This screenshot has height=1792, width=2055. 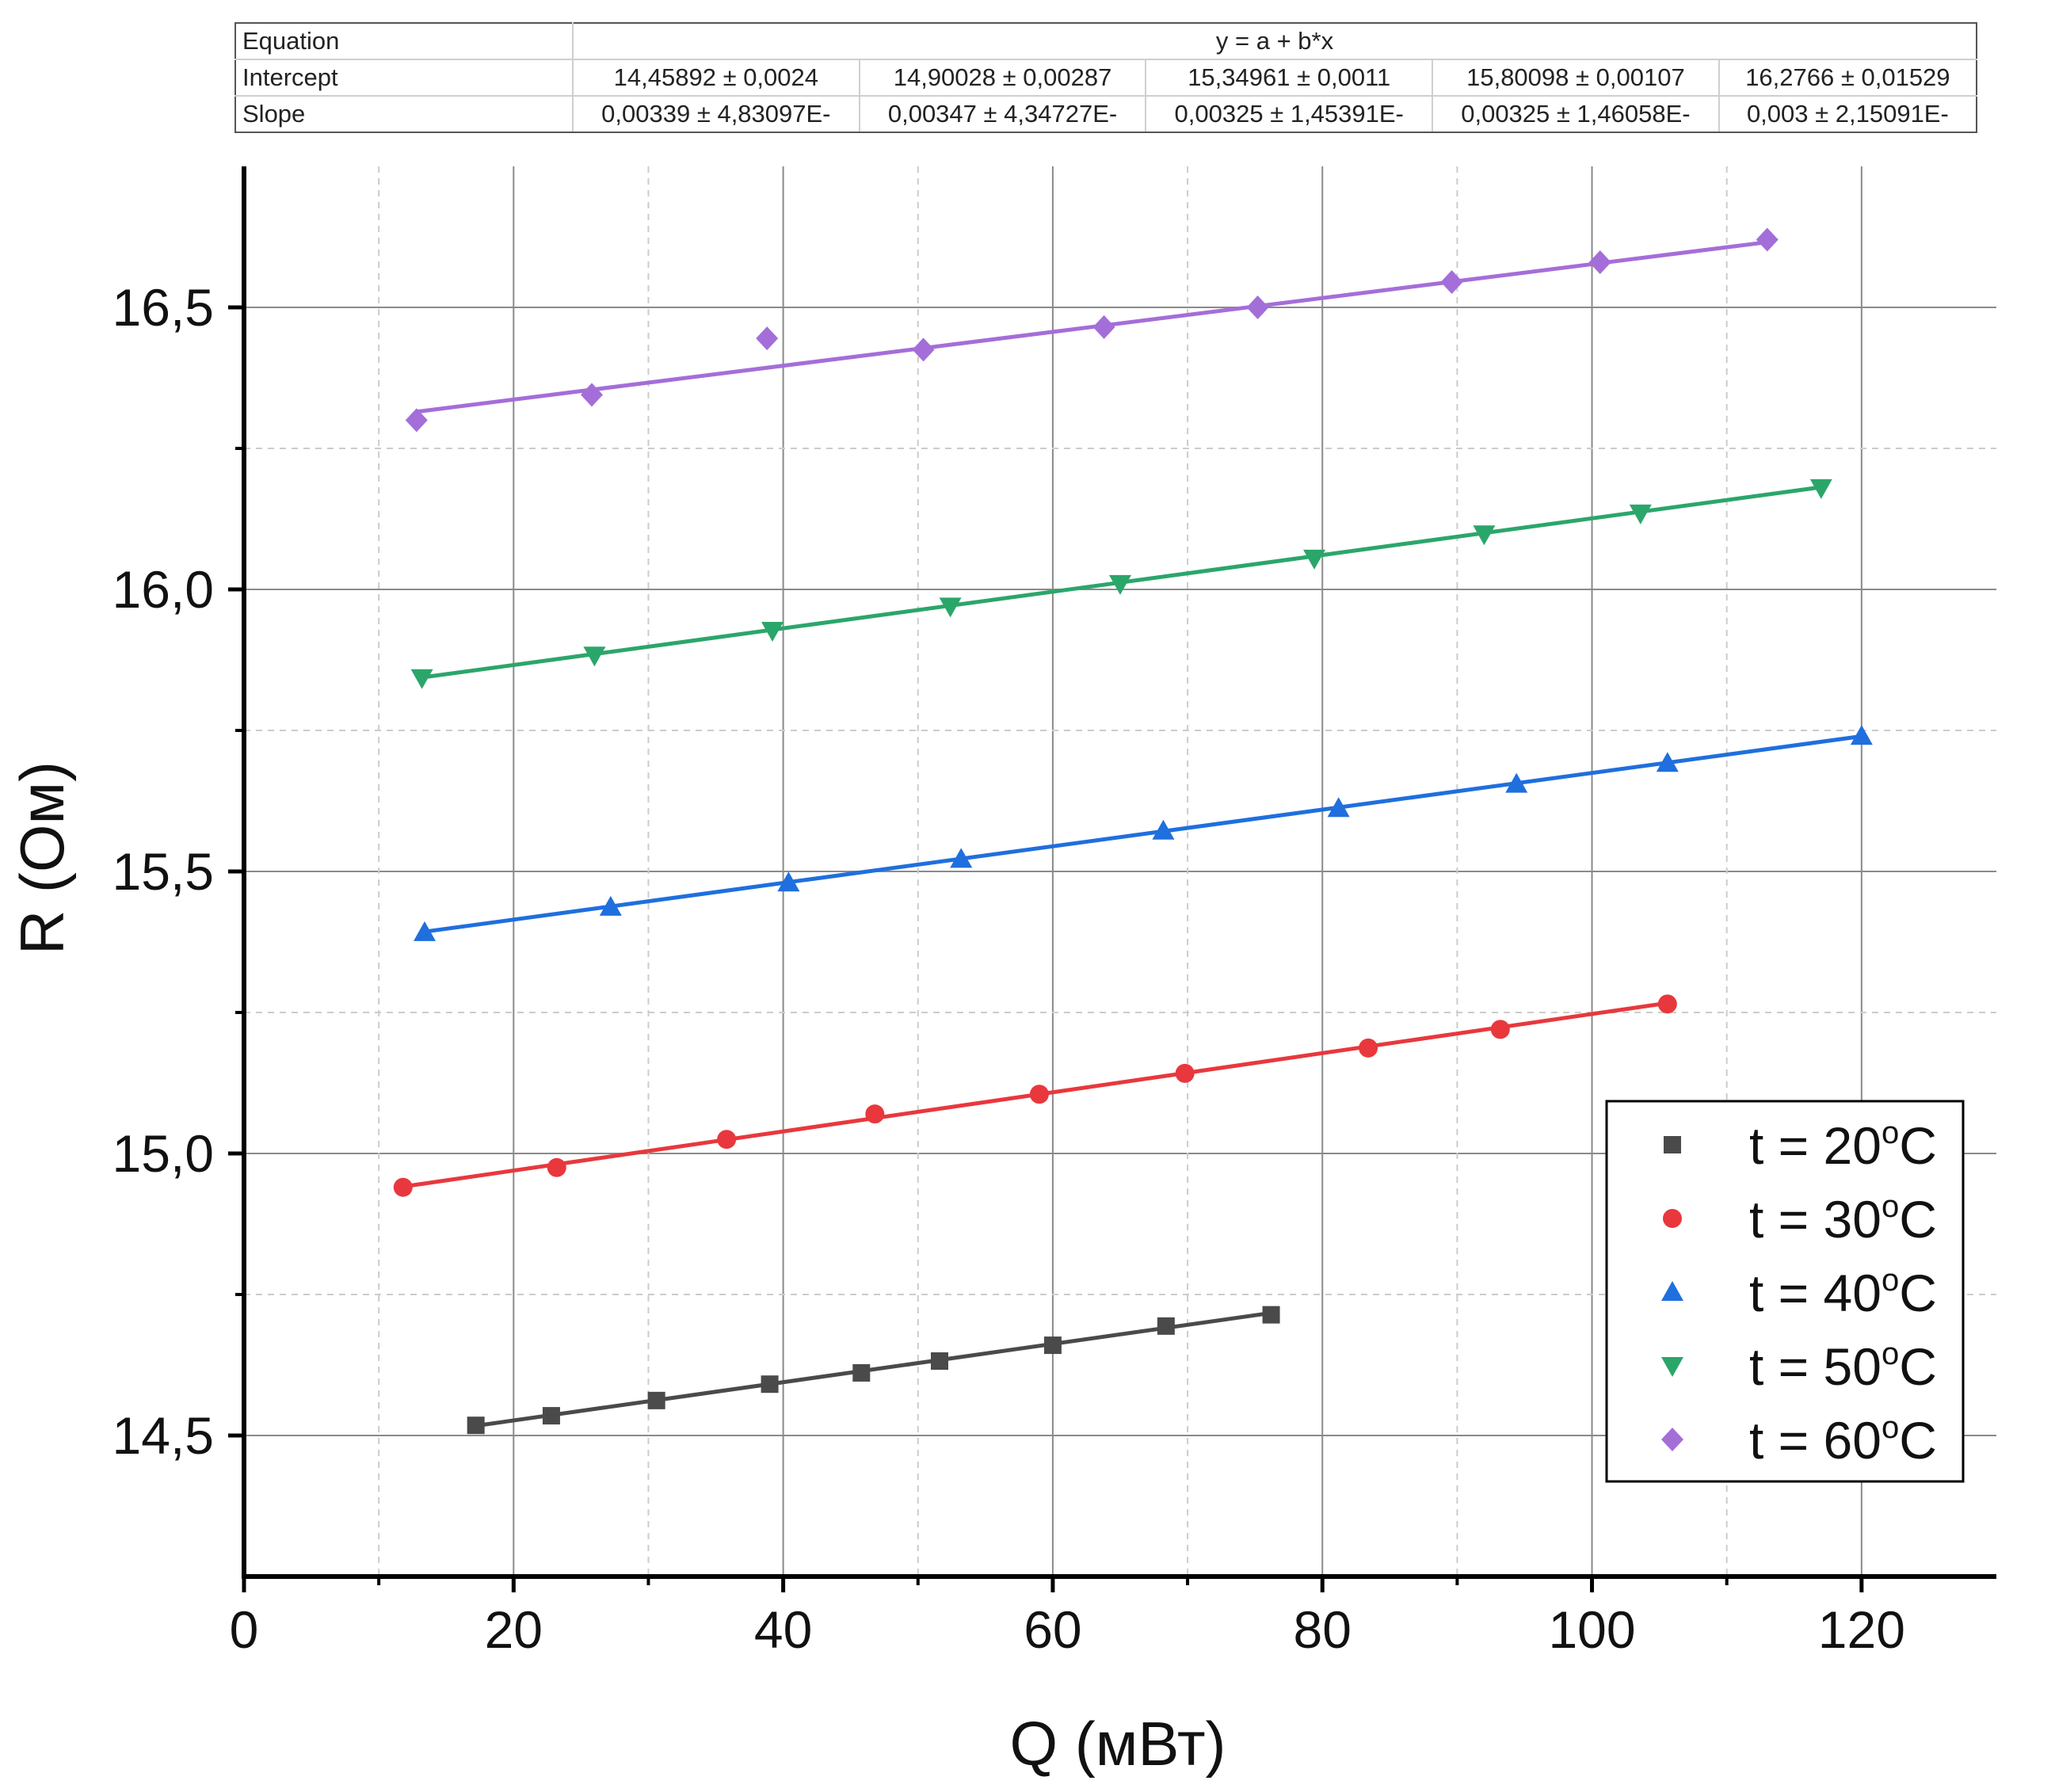 I want to click on y-tick-label: 14,5, so click(x=163, y=1436).